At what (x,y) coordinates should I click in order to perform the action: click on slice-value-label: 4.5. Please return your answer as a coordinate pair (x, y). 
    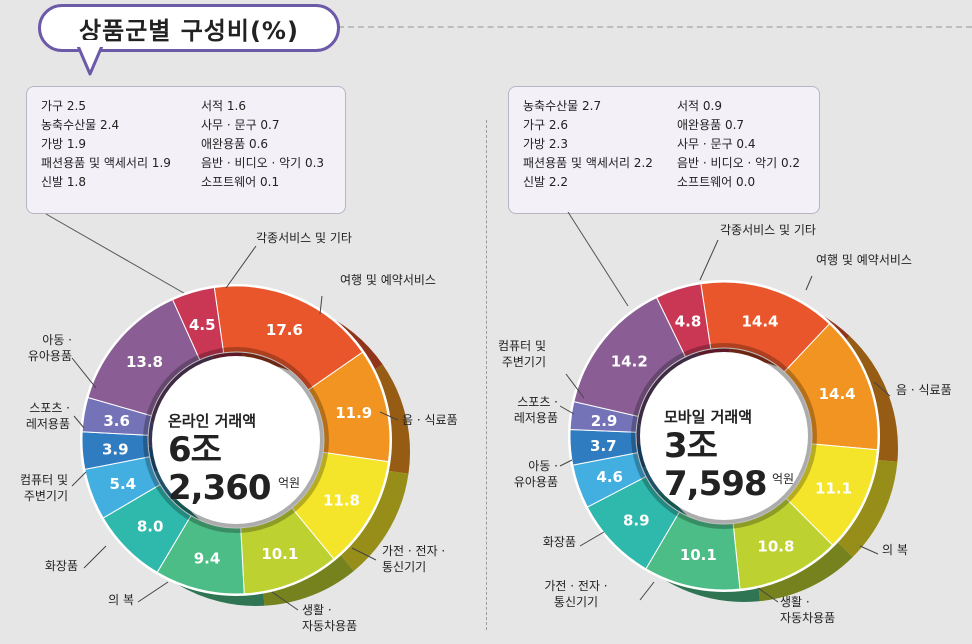
    Looking at the image, I should click on (202, 325).